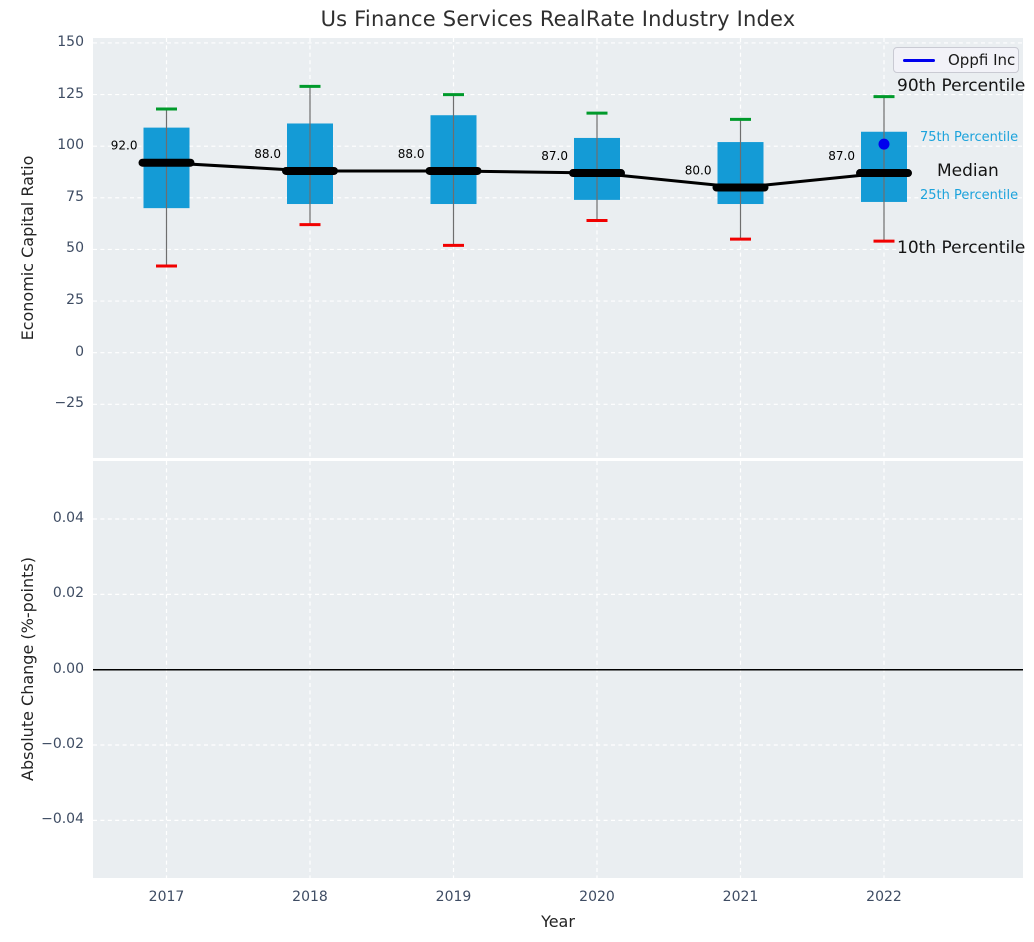  Describe the element at coordinates (75, 248) in the screenshot. I see `y-tick-label: 50` at that location.